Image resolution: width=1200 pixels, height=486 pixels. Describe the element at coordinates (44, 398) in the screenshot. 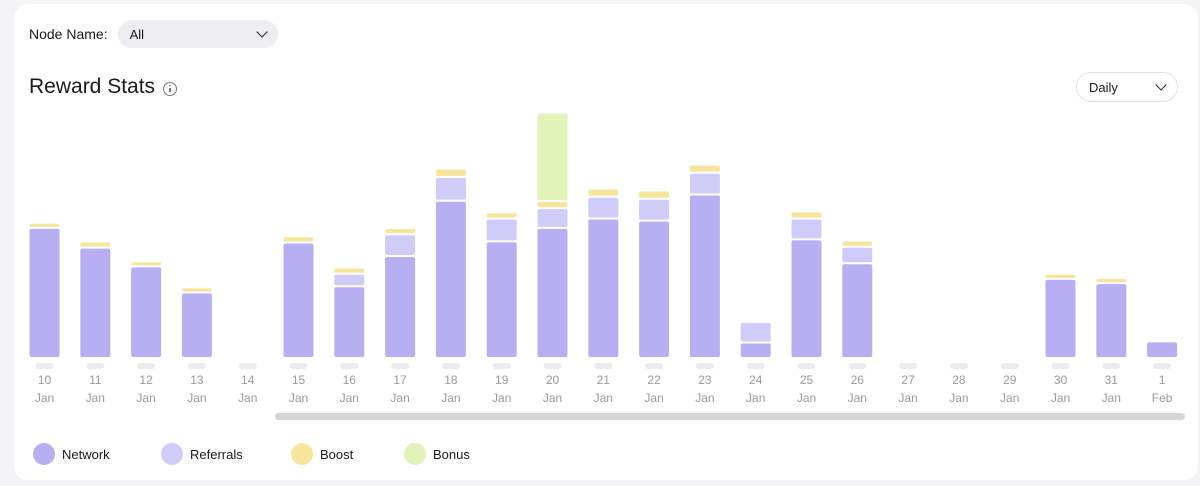

I see `x-tick-month-10-jan: Jan` at that location.